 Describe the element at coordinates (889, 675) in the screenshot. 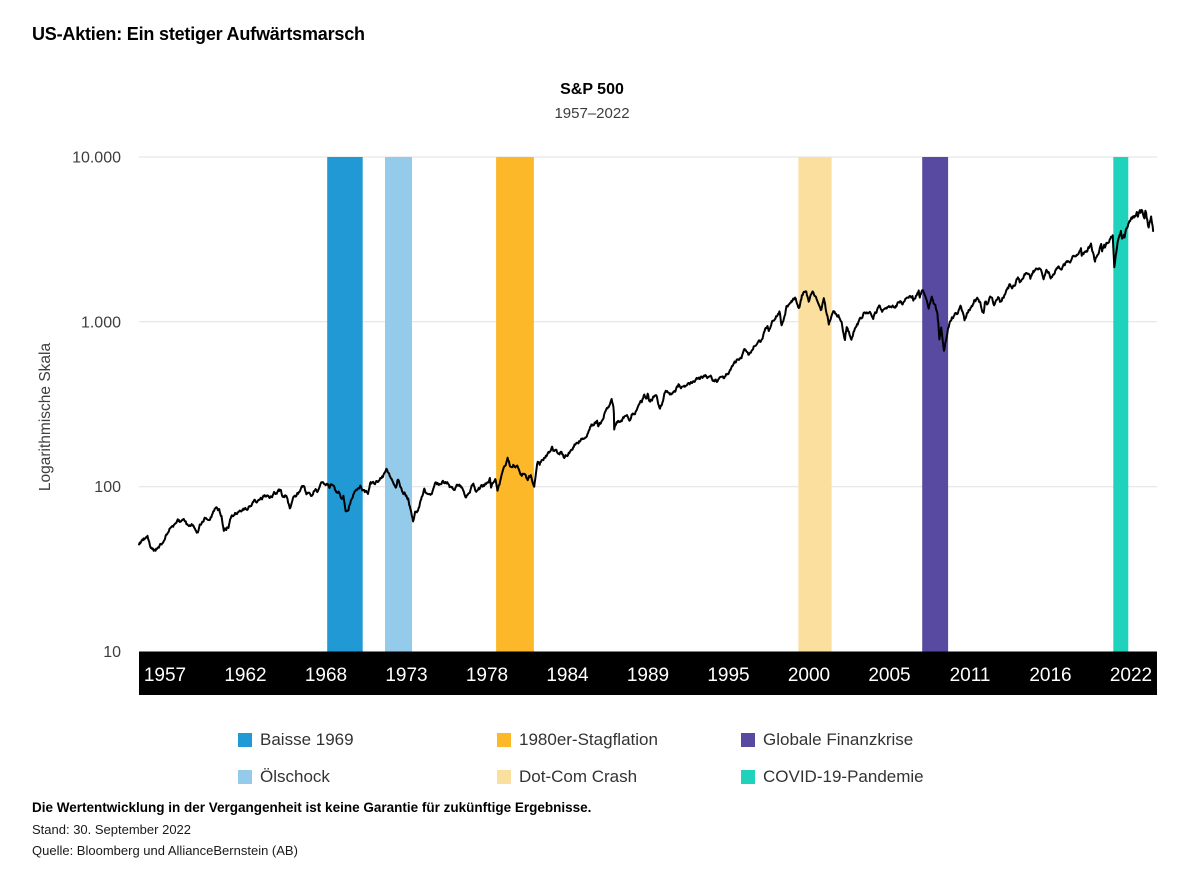

I see `x-tick-label: 2005` at that location.